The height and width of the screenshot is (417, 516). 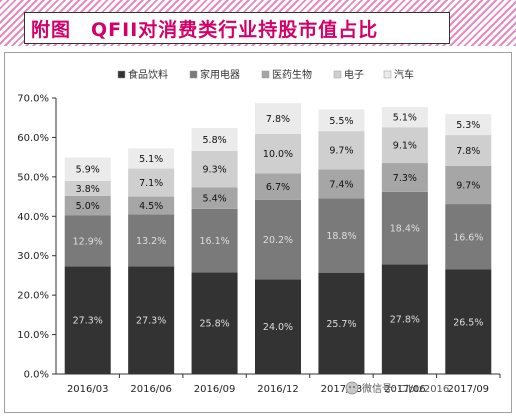 I want to click on data-label: 27.8%, so click(x=405, y=320).